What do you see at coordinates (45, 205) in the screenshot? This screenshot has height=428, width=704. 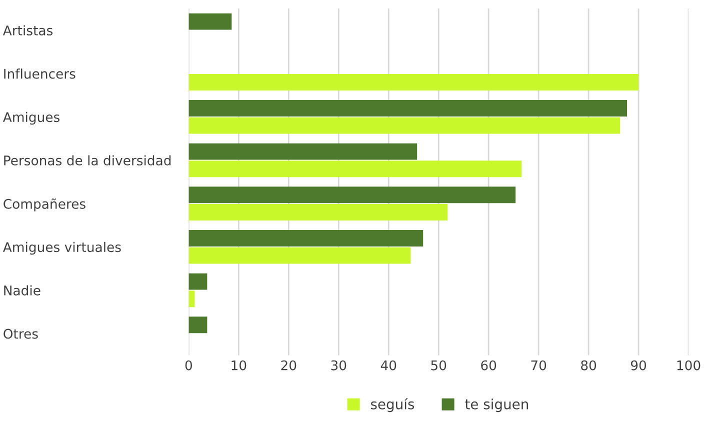 I see `y-tick-label: Compañeres` at bounding box center [45, 205].